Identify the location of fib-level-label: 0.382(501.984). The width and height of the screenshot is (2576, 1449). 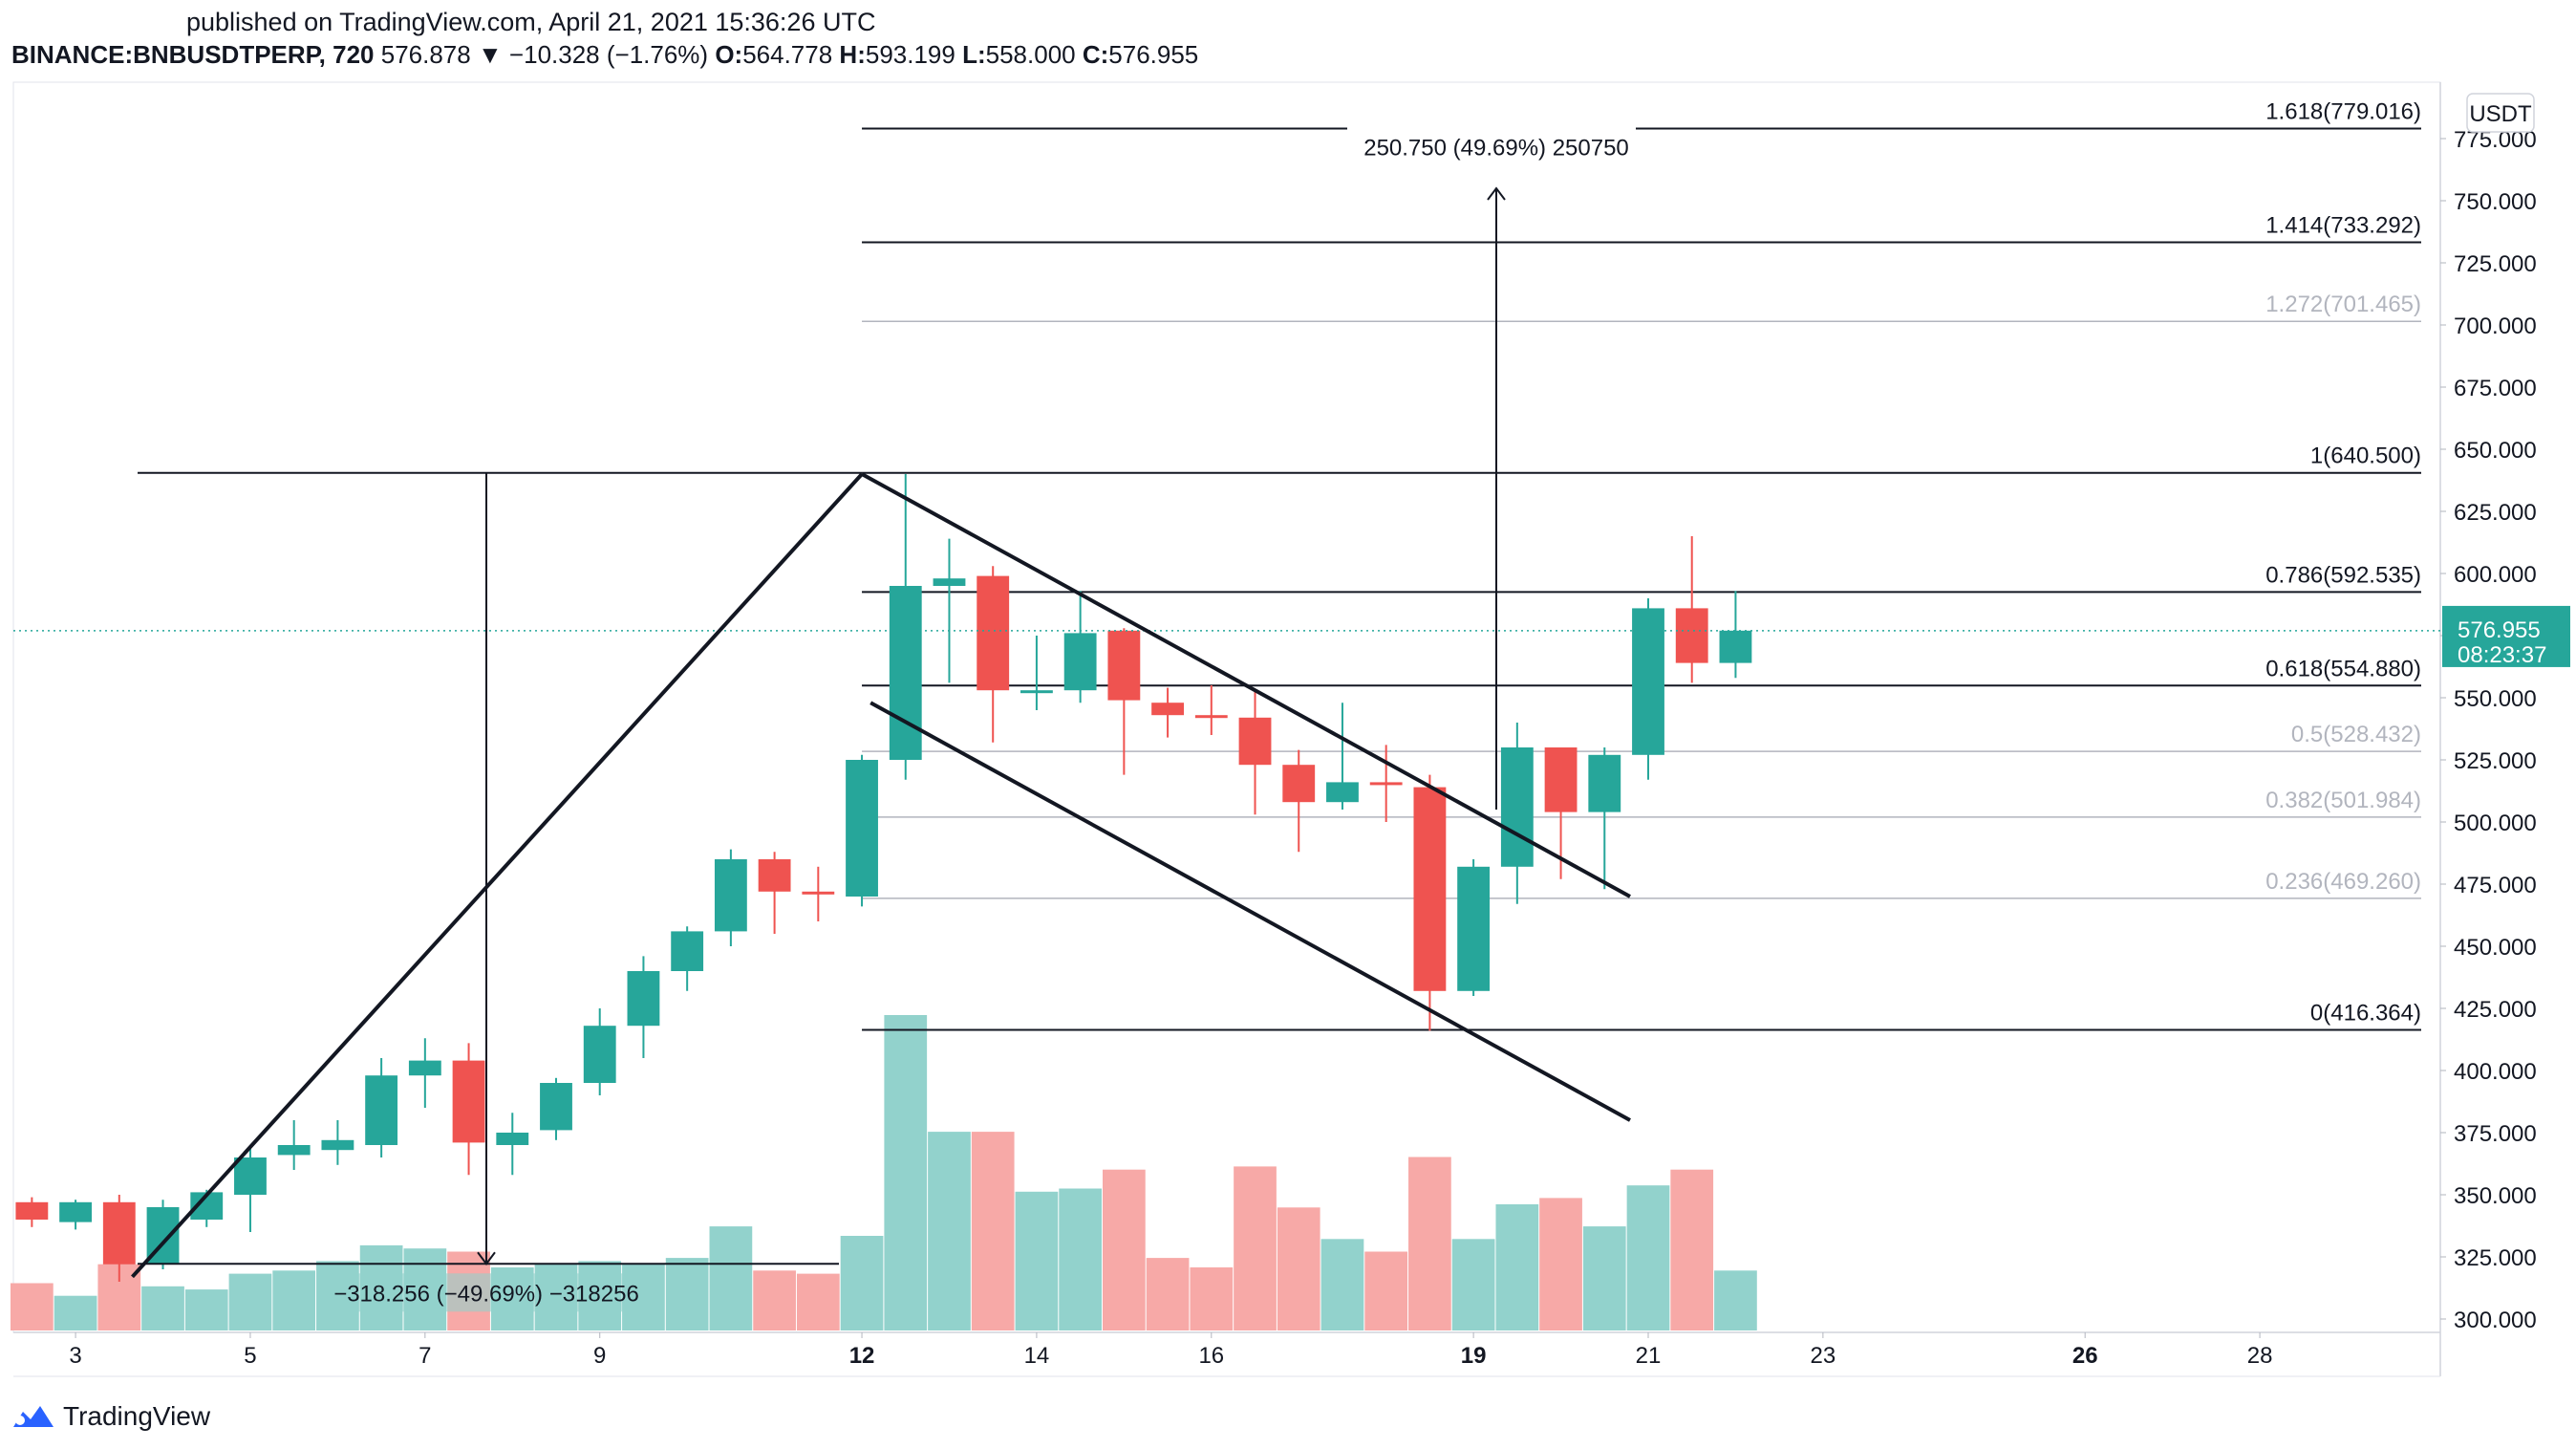
(2343, 800).